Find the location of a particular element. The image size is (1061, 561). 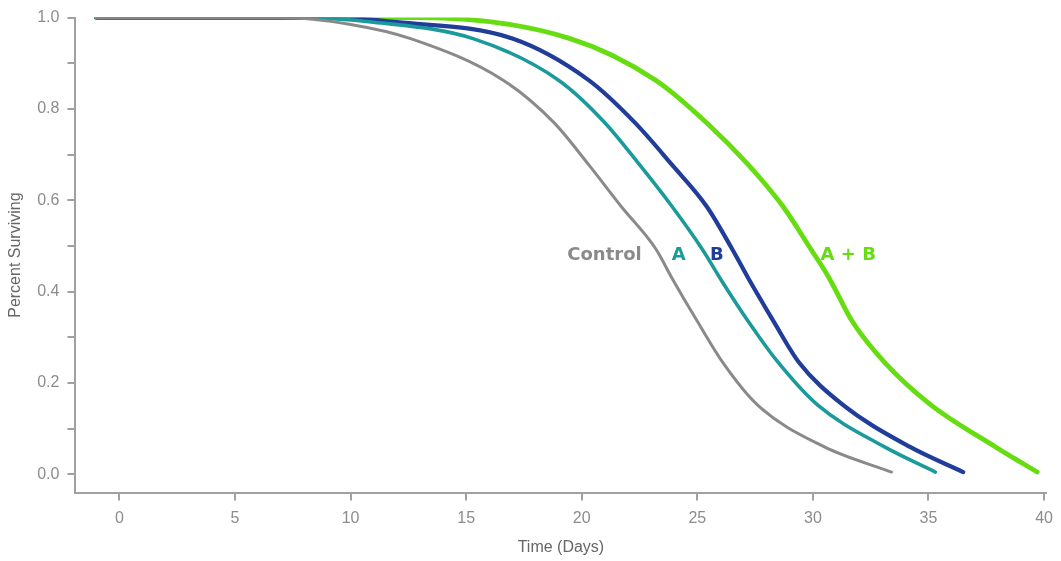

x-tick-label: 20 is located at coordinates (581, 517).